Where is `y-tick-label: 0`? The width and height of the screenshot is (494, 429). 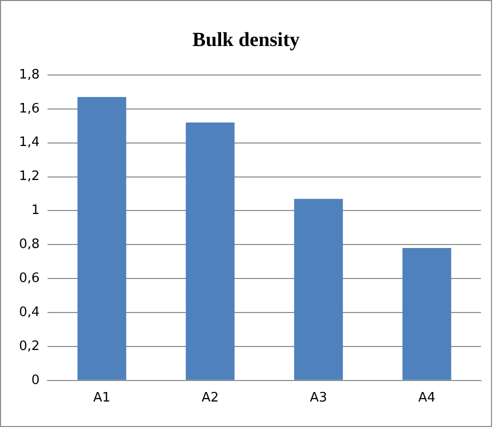
y-tick-label: 0 is located at coordinates (35, 380).